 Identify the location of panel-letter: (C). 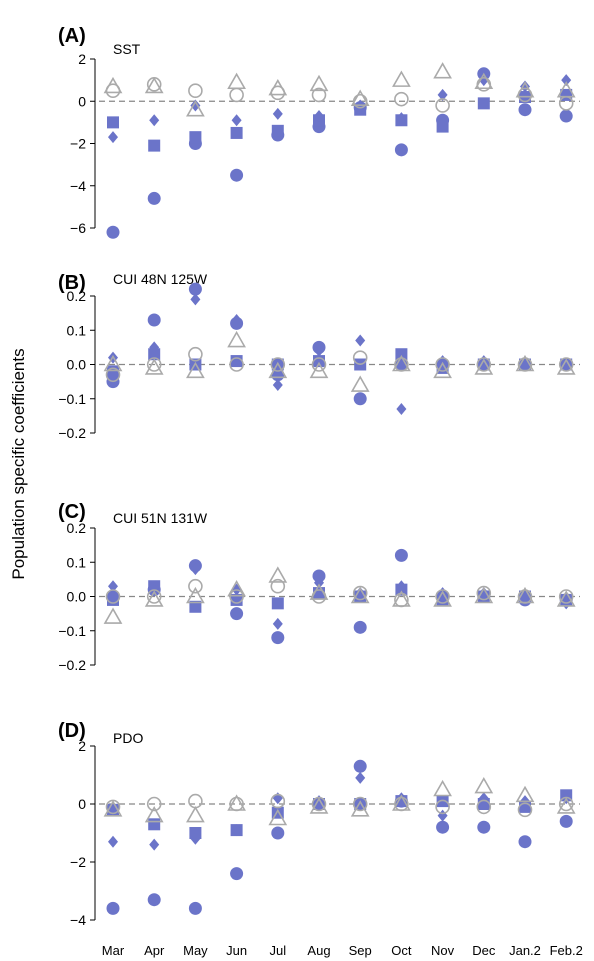
(72, 512).